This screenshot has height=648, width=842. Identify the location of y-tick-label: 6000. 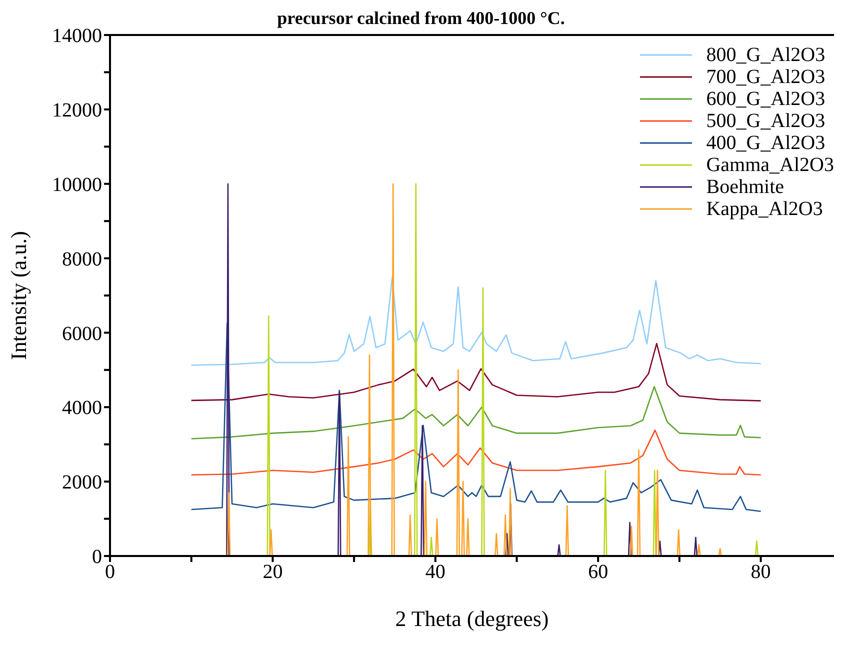
(82, 333).